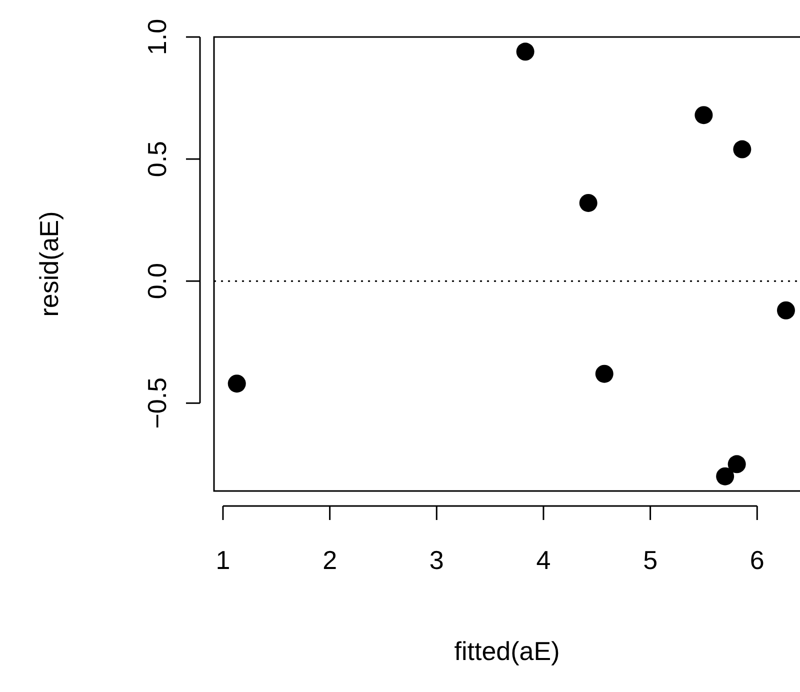  What do you see at coordinates (157, 281) in the screenshot?
I see `y-tick-label: 0.0` at bounding box center [157, 281].